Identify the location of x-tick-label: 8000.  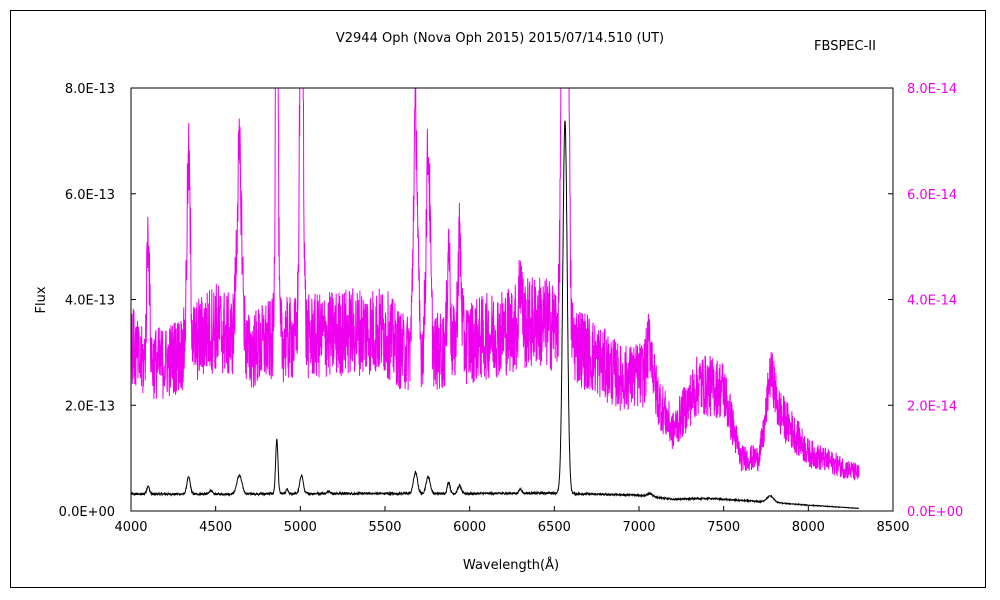
(808, 527).